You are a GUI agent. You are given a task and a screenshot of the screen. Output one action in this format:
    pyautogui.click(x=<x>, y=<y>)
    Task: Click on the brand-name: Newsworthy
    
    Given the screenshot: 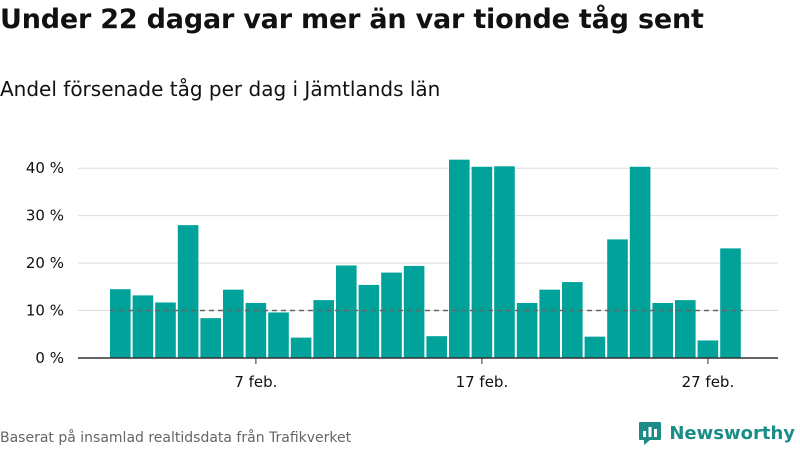 What is the action you would take?
    pyautogui.click(x=732, y=433)
    